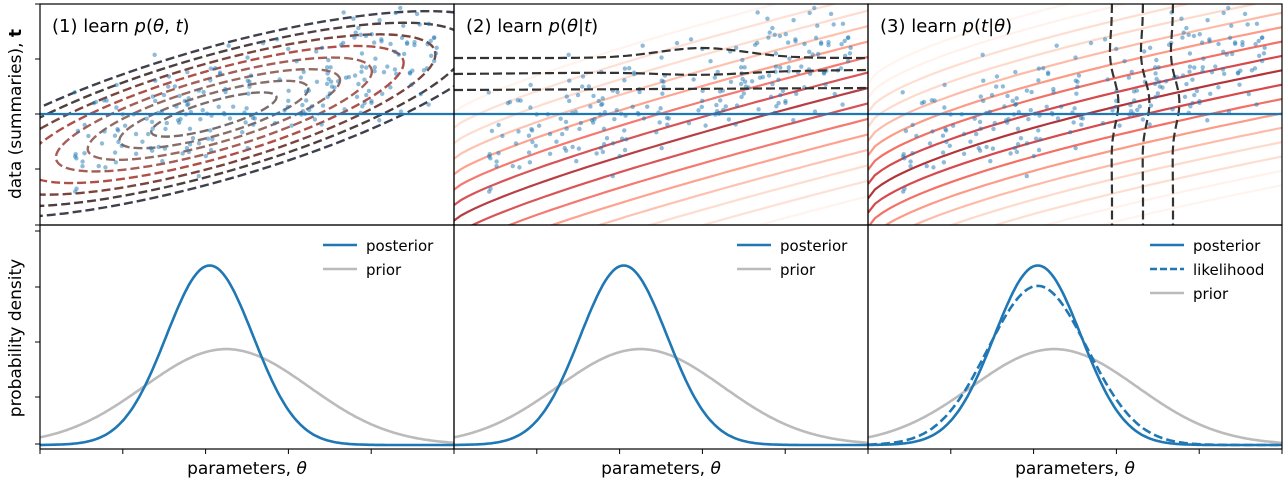 This screenshot has width=1285, height=488. I want to click on joint-panel-plot, so click(247, 112).